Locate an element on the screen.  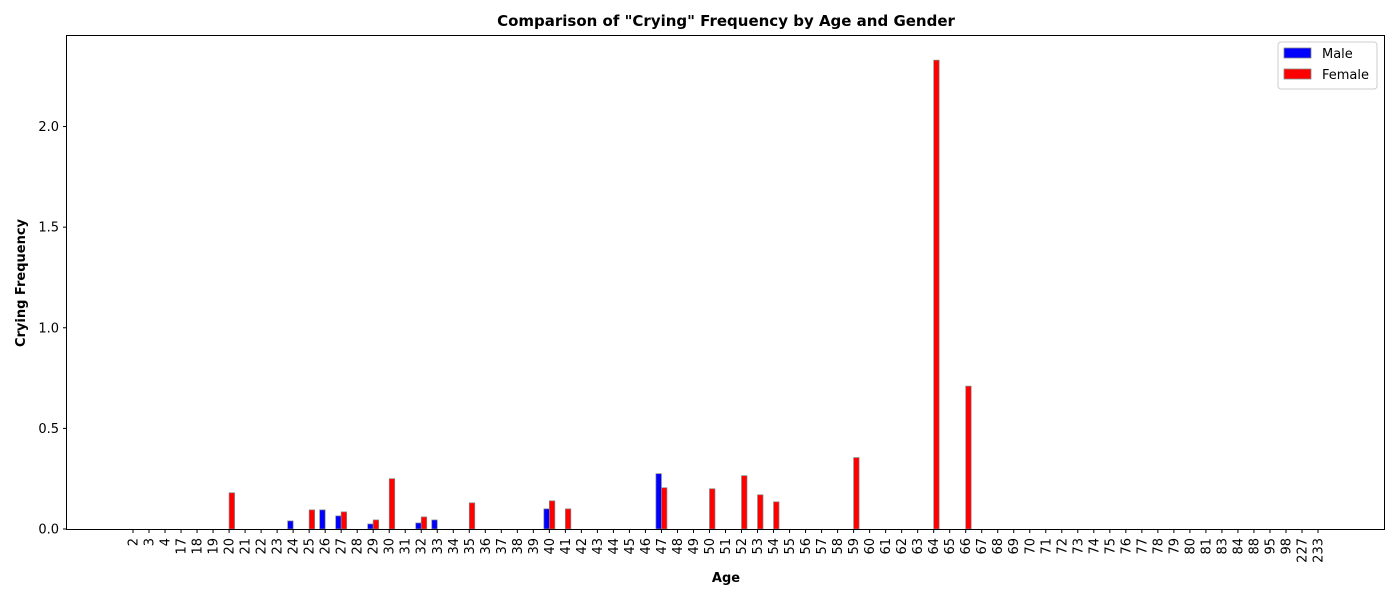
x-tick-label: 40 is located at coordinates (550, 546).